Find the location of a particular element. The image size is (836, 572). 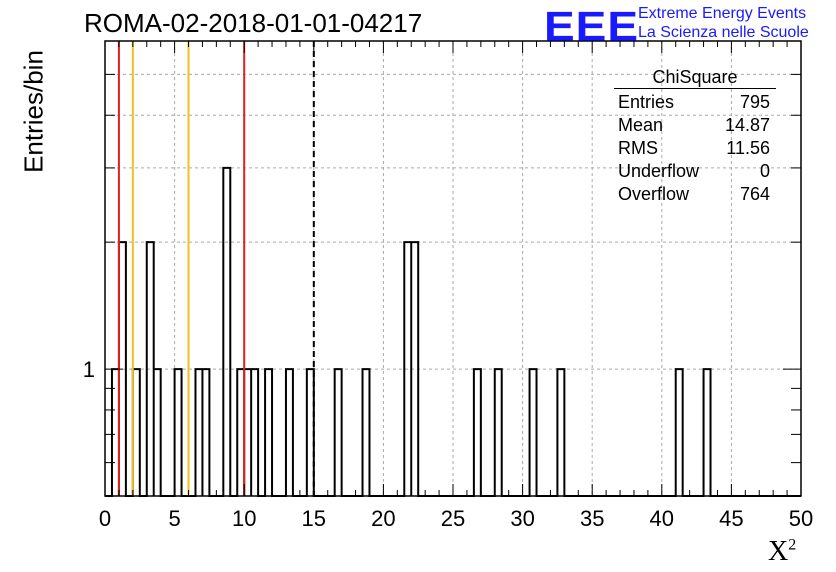

x-tick-label: 20 is located at coordinates (383, 518).